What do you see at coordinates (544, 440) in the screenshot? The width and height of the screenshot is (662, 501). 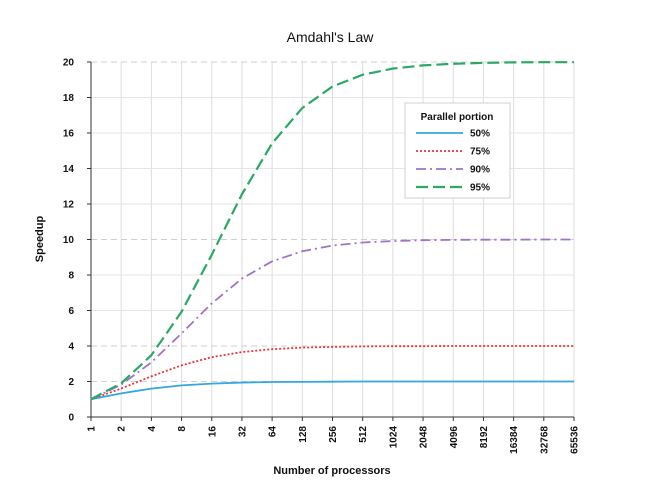 I see `x-tick-label: 32768` at bounding box center [544, 440].